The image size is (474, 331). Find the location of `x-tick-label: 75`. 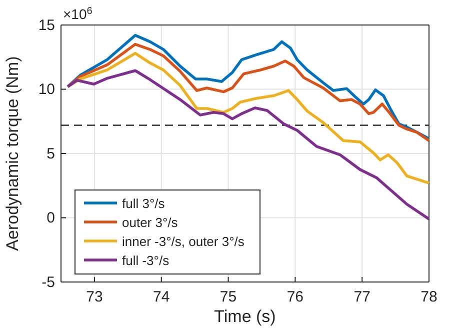

x-tick-label: 75 is located at coordinates (228, 297).